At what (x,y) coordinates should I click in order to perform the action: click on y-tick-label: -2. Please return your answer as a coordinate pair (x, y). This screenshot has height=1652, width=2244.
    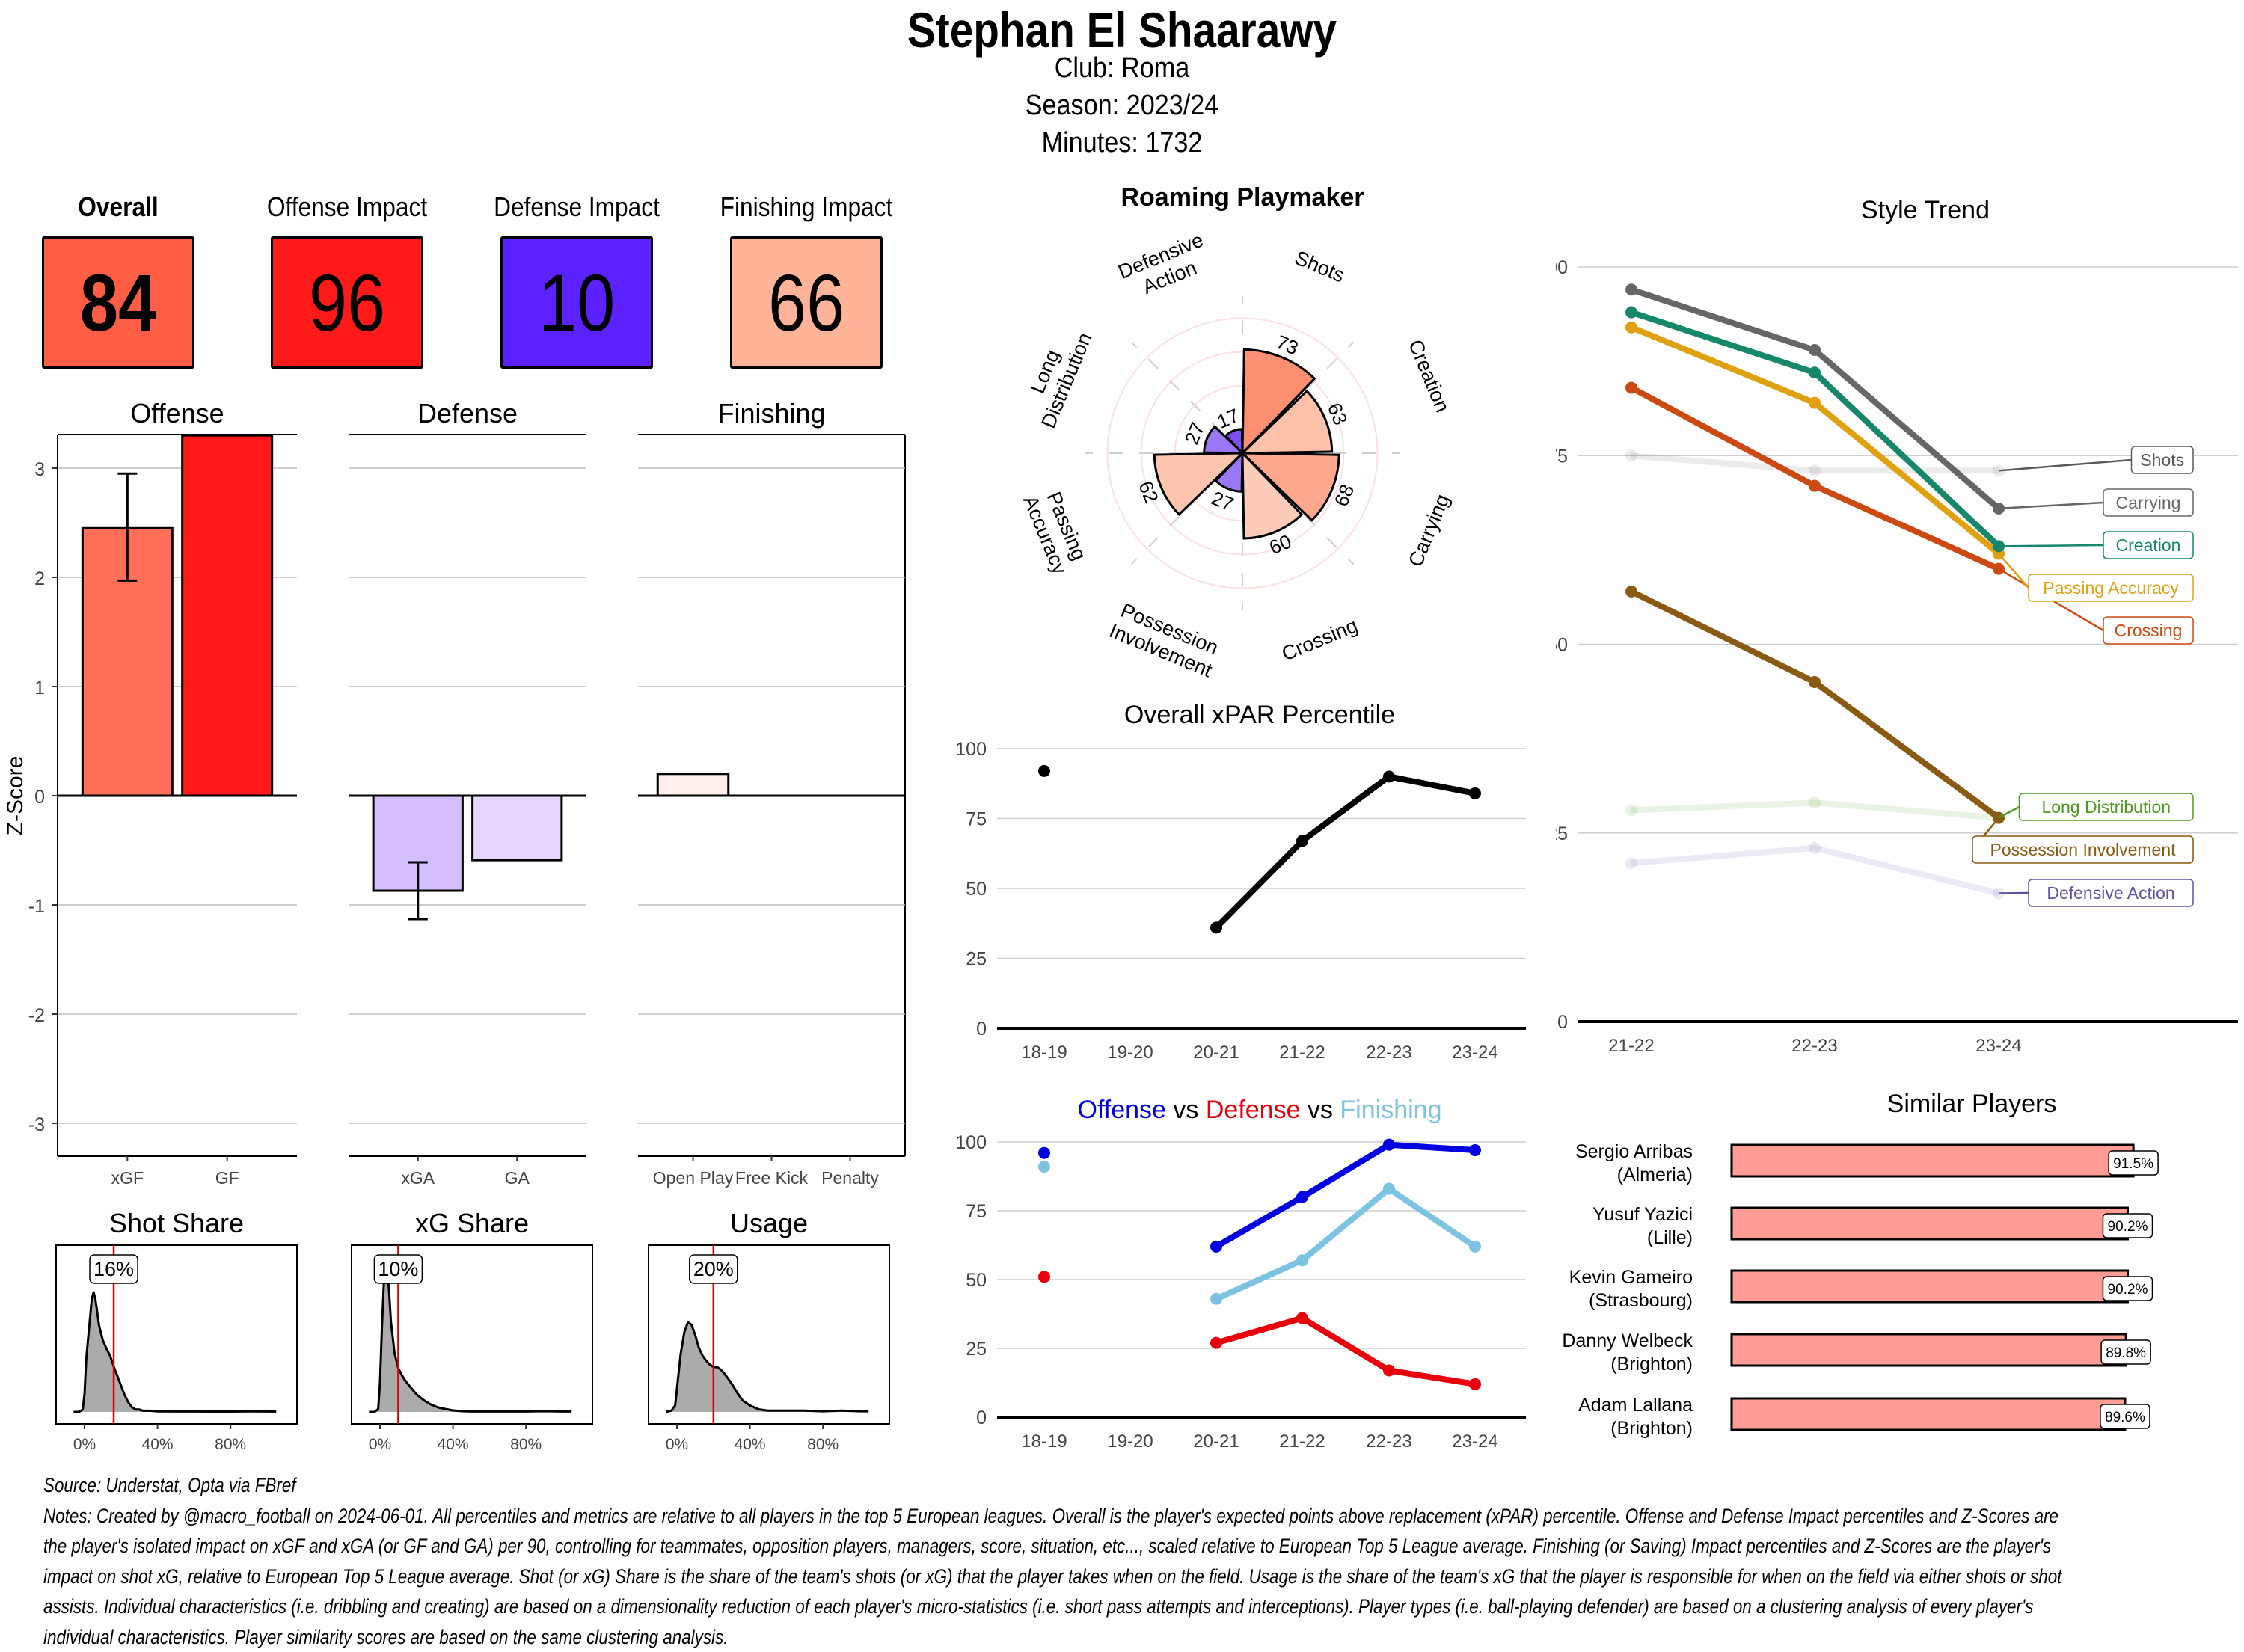
    Looking at the image, I should click on (36, 1016).